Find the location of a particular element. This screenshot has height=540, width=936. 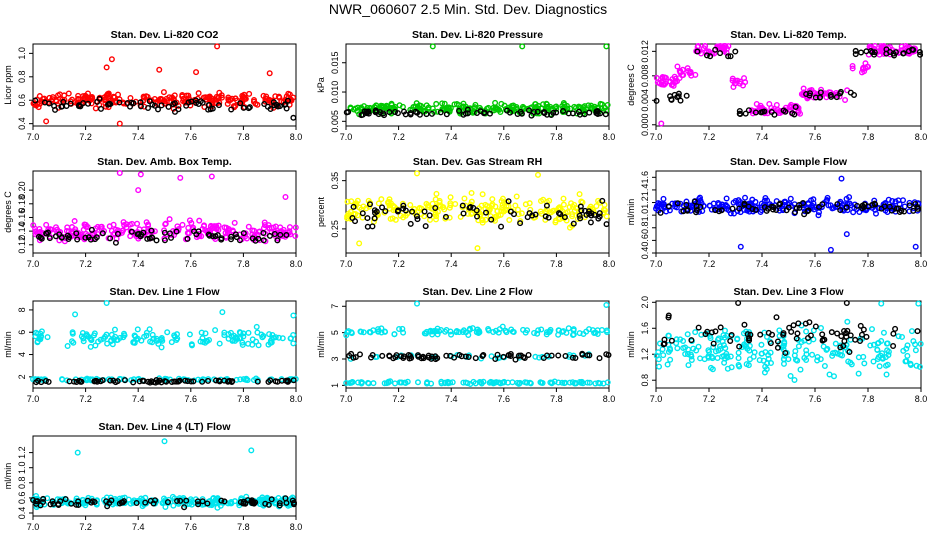

x-tick-label: 7.6 is located at coordinates (191, 137).